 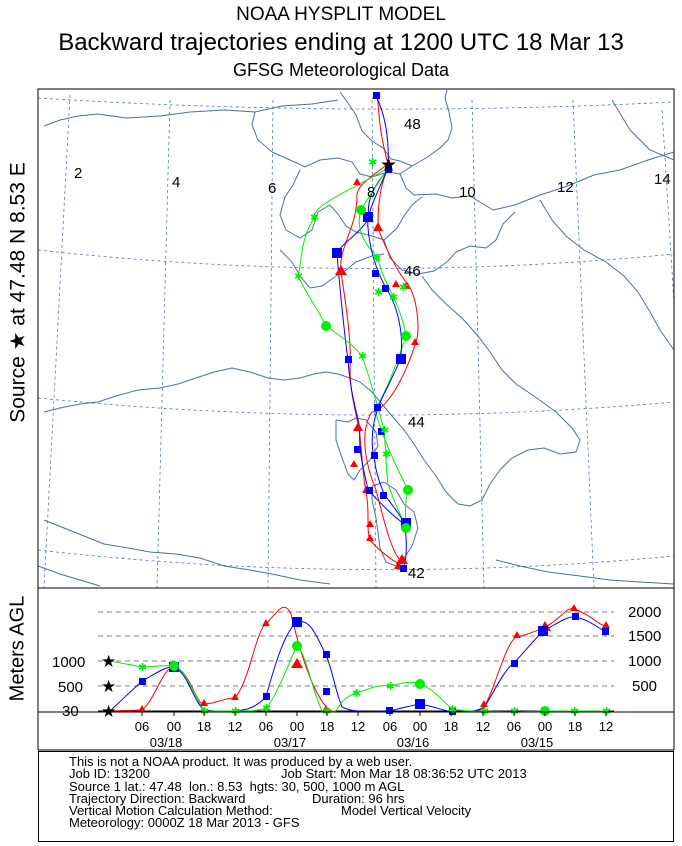 I want to click on time-tick-label: 06, so click(x=266, y=726).